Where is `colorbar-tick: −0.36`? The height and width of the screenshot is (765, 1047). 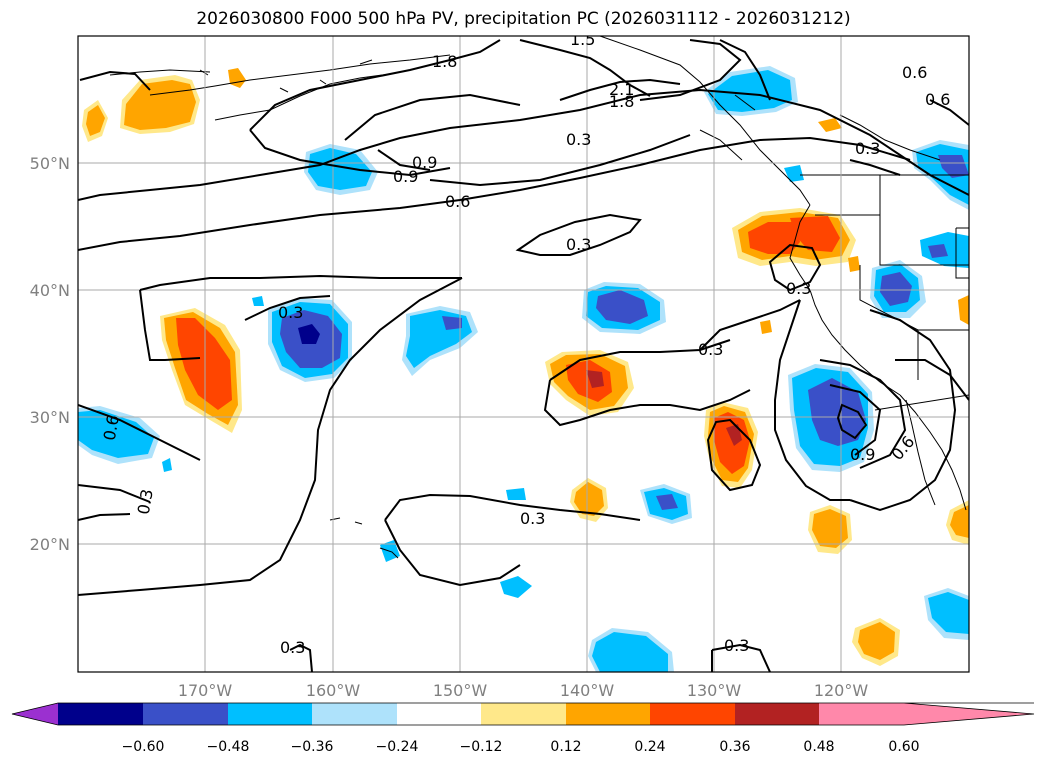 colorbar-tick: −0.36 is located at coordinates (312, 747).